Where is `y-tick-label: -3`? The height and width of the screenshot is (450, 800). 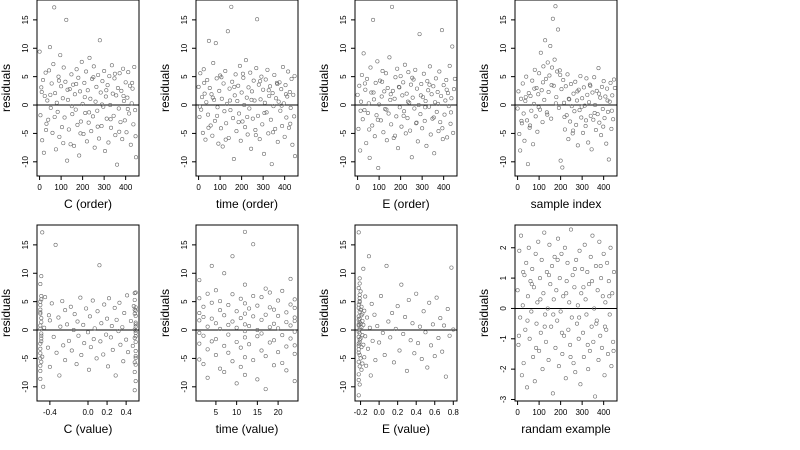 y-tick-label: -3 is located at coordinates (503, 399).